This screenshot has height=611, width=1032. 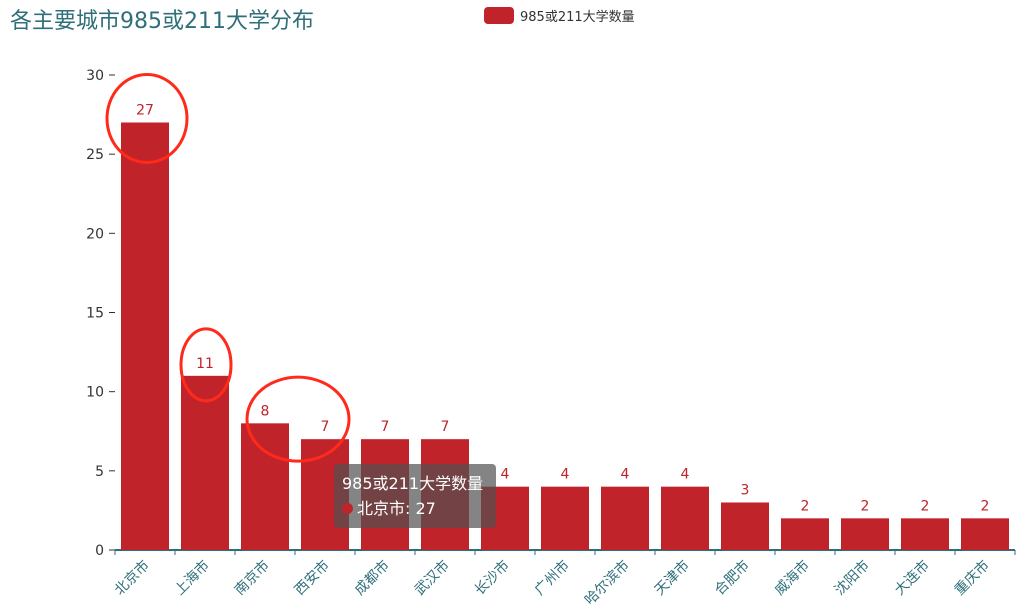 I want to click on bar-value-label: 27, so click(x=145, y=111).